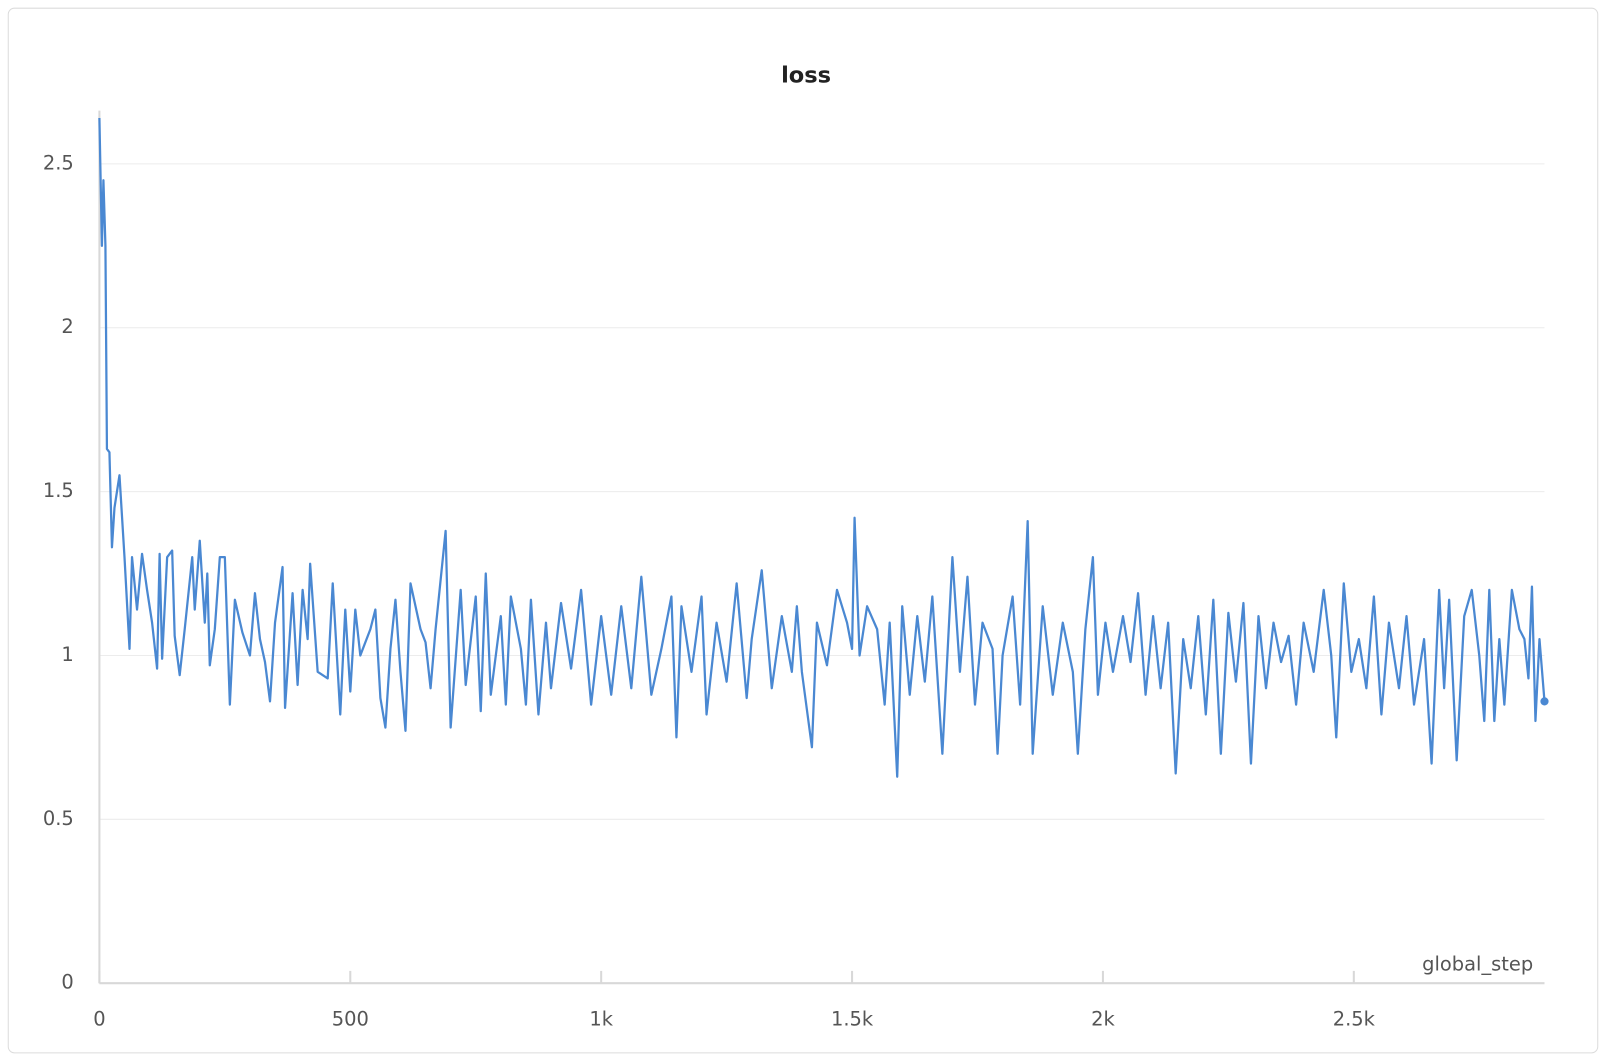 This screenshot has width=1606, height=1060. Describe the element at coordinates (58, 162) in the screenshot. I see `y-tick-label: 2.5` at that location.